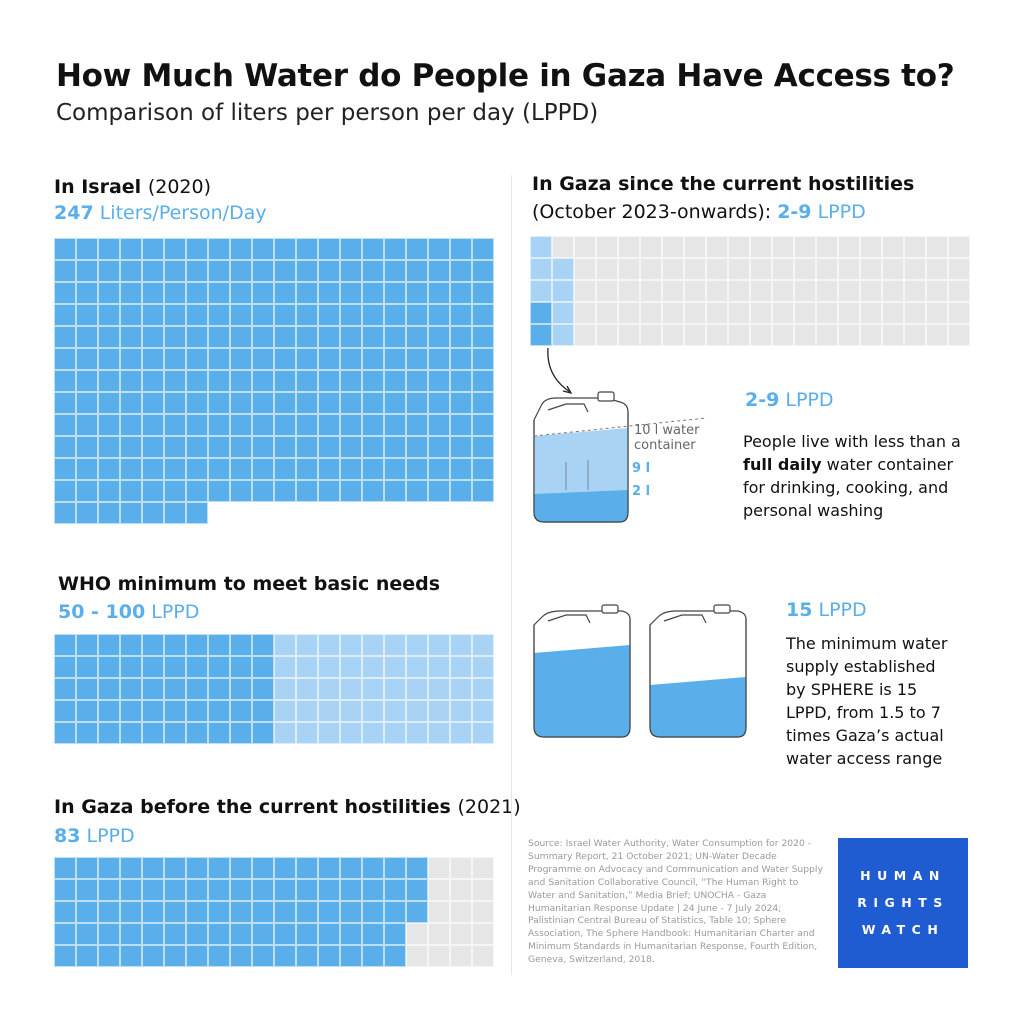  I want to click on logo-line-1: HUMAN, so click(903, 875).